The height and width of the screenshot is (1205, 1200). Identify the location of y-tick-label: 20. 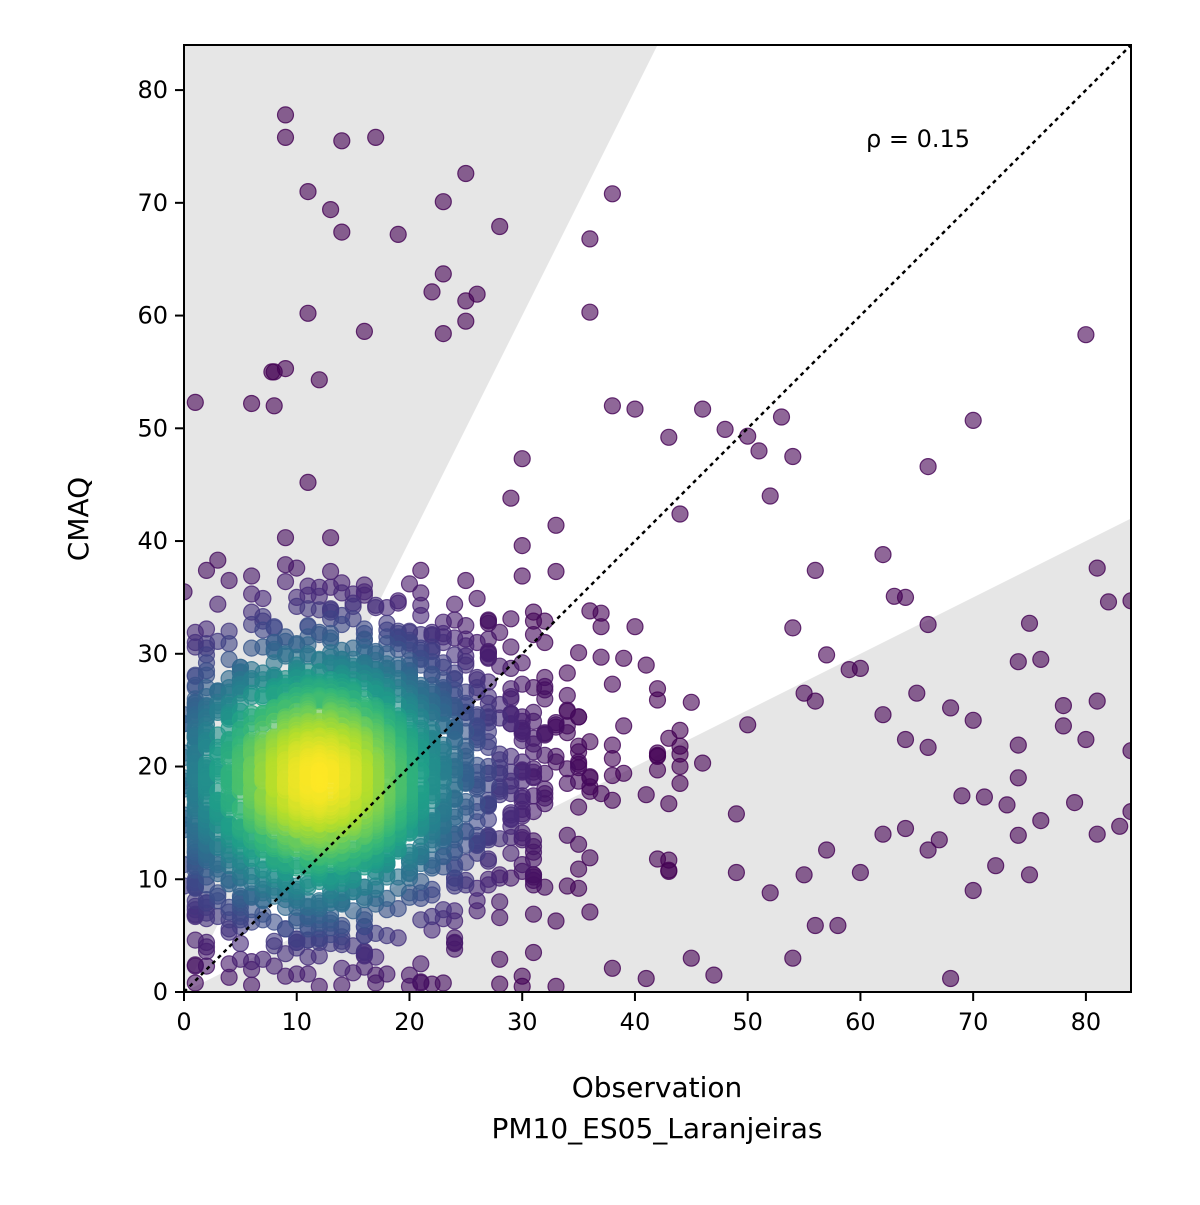
(152, 767).